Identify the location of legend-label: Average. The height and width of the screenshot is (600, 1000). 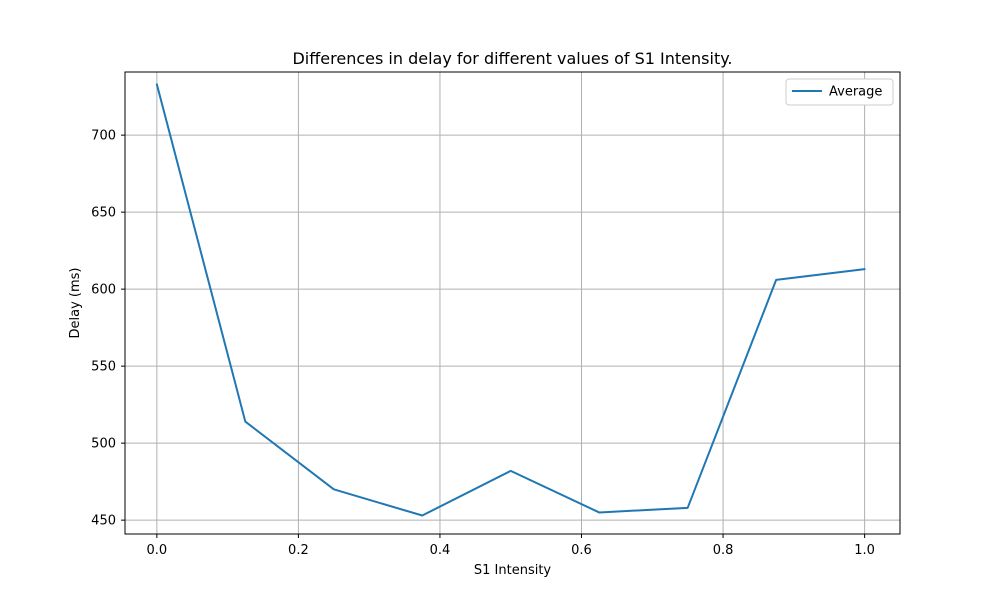
(855, 92).